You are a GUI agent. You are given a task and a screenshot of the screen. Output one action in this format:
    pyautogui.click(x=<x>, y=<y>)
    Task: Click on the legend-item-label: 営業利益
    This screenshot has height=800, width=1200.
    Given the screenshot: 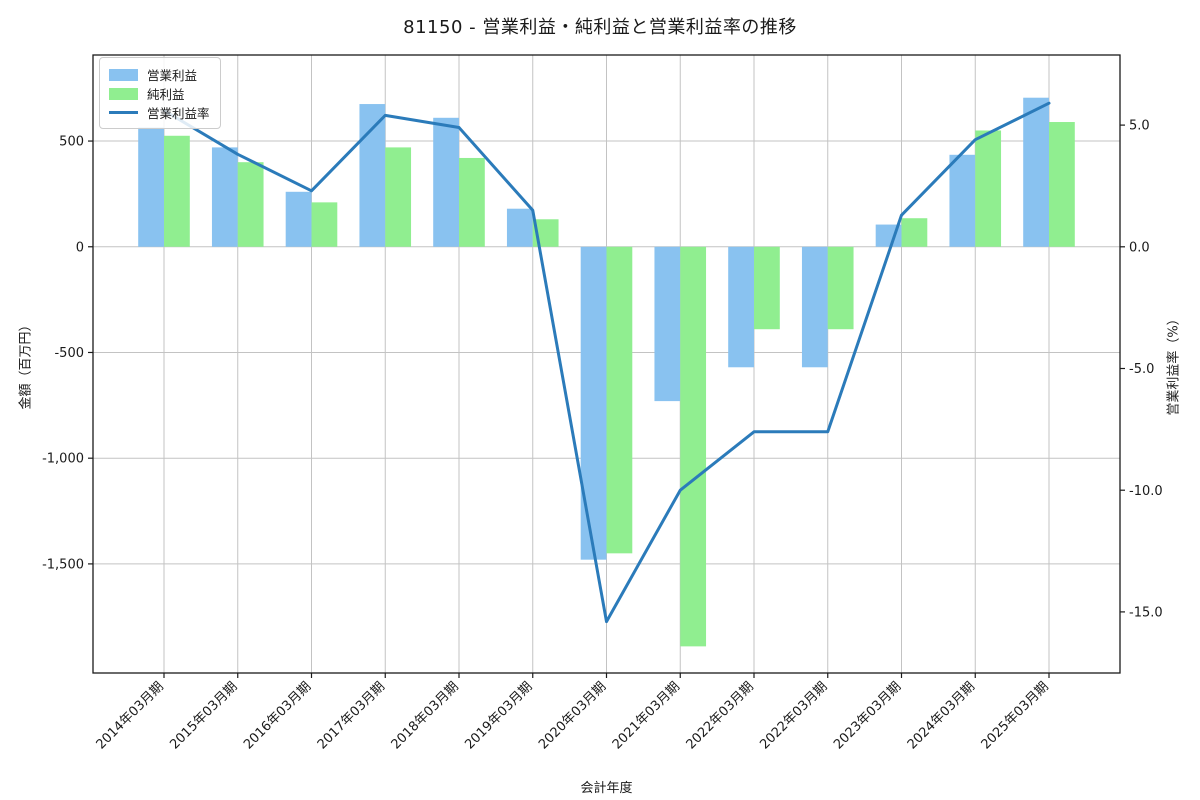 What is the action you would take?
    pyautogui.click(x=172, y=75)
    